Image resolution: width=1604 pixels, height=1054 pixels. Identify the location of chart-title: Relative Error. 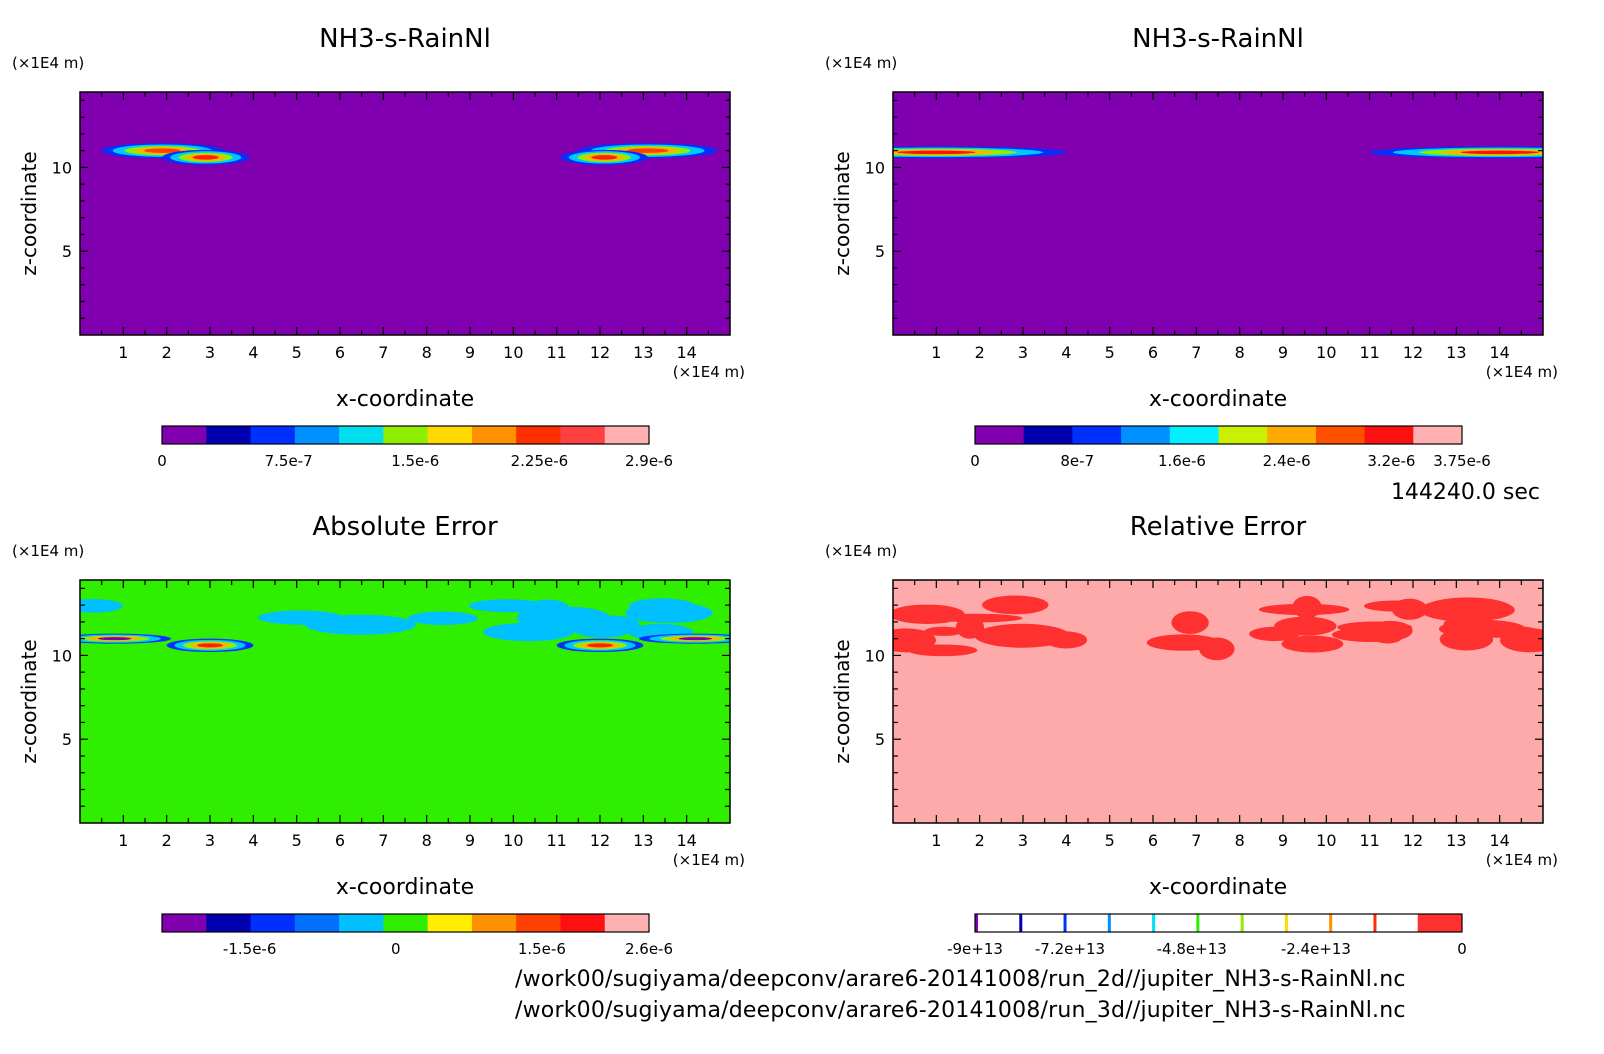
(1218, 527).